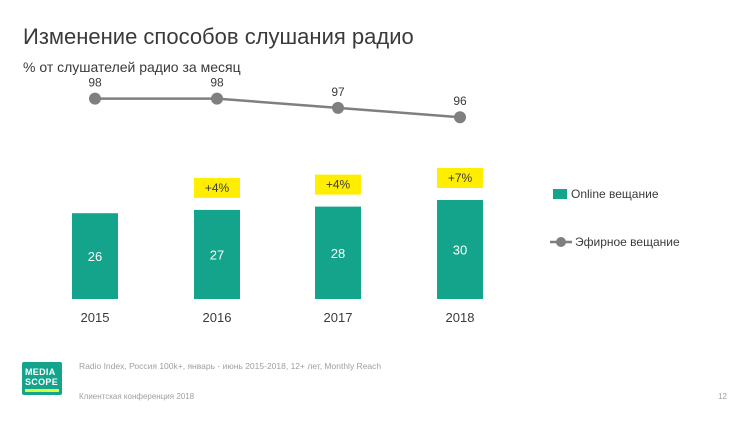  I want to click on bar-online-2015, so click(95, 256).